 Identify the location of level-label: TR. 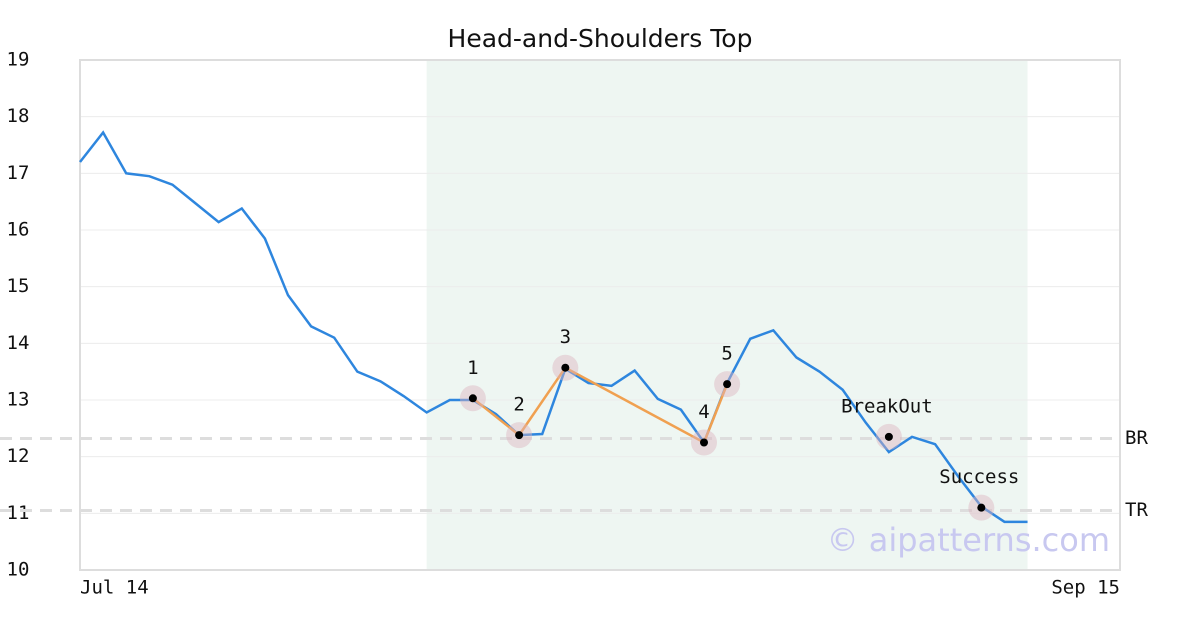
(1136, 510).